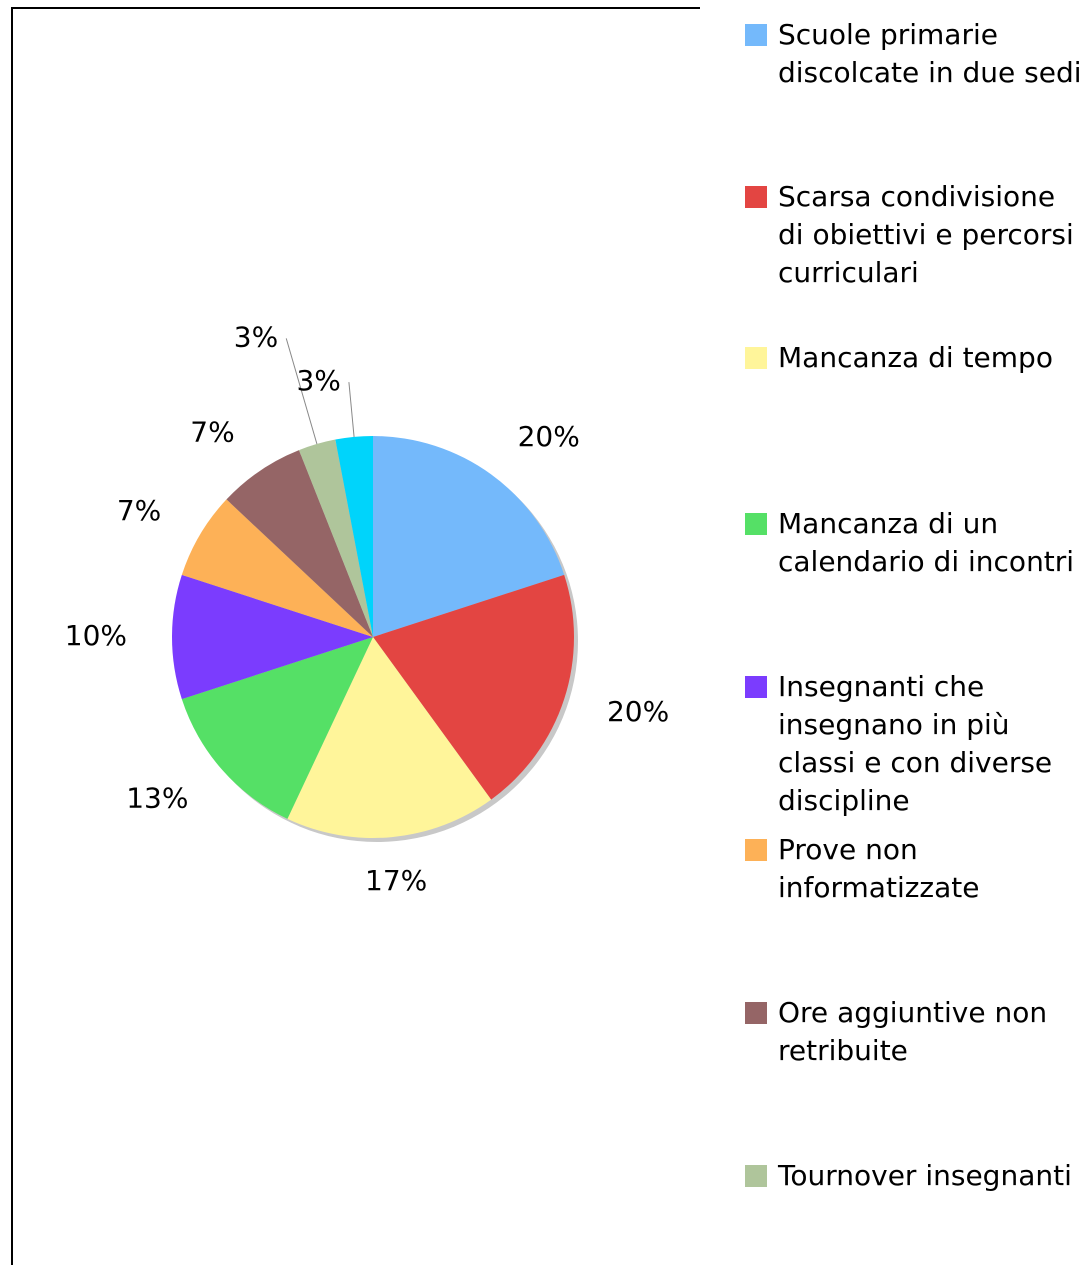 This screenshot has height=1265, width=1088. I want to click on legend-label: Prove non informatizzate, so click(879, 868).